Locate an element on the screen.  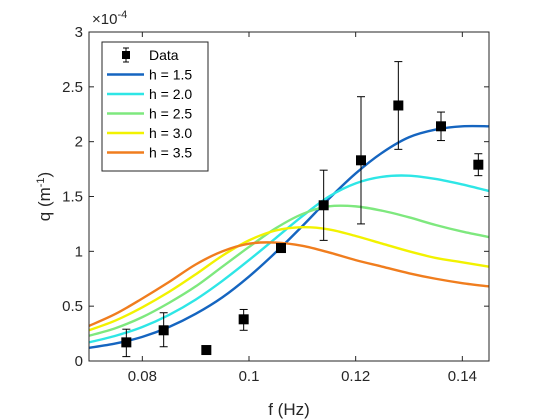
legend-label-3: h = 2.5 is located at coordinates (170, 114).